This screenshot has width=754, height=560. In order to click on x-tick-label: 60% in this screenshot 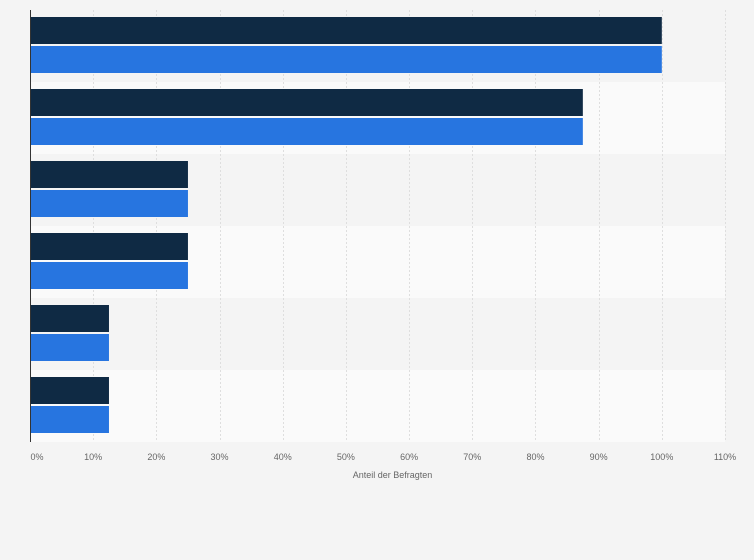, I will do `click(409, 457)`.